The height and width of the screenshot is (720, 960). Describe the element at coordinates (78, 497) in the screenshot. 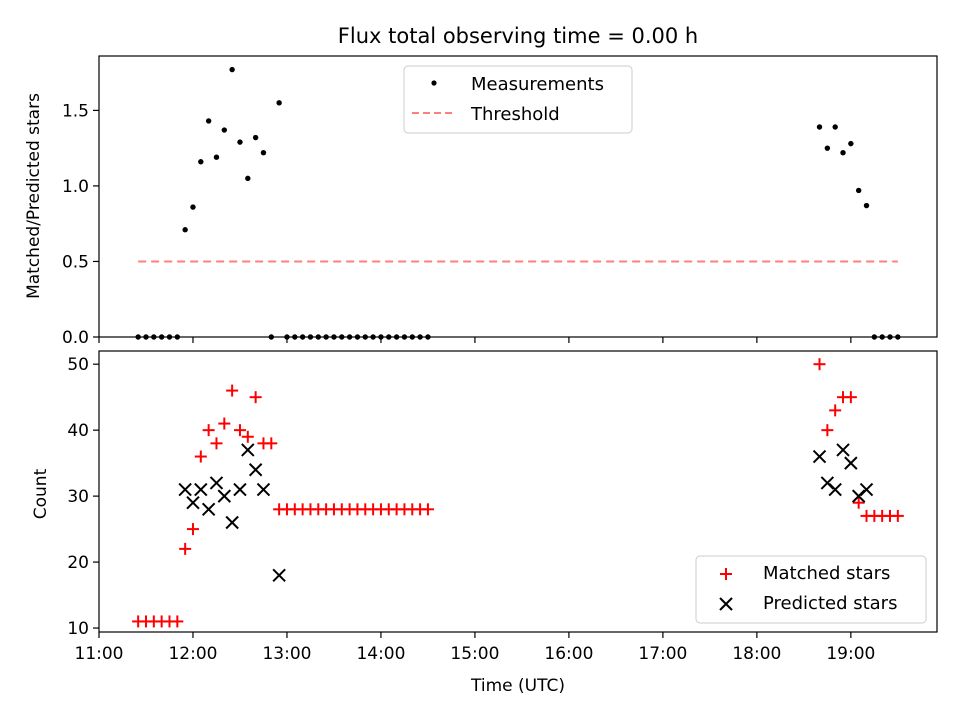

I see `count-ytick-label: 30` at that location.